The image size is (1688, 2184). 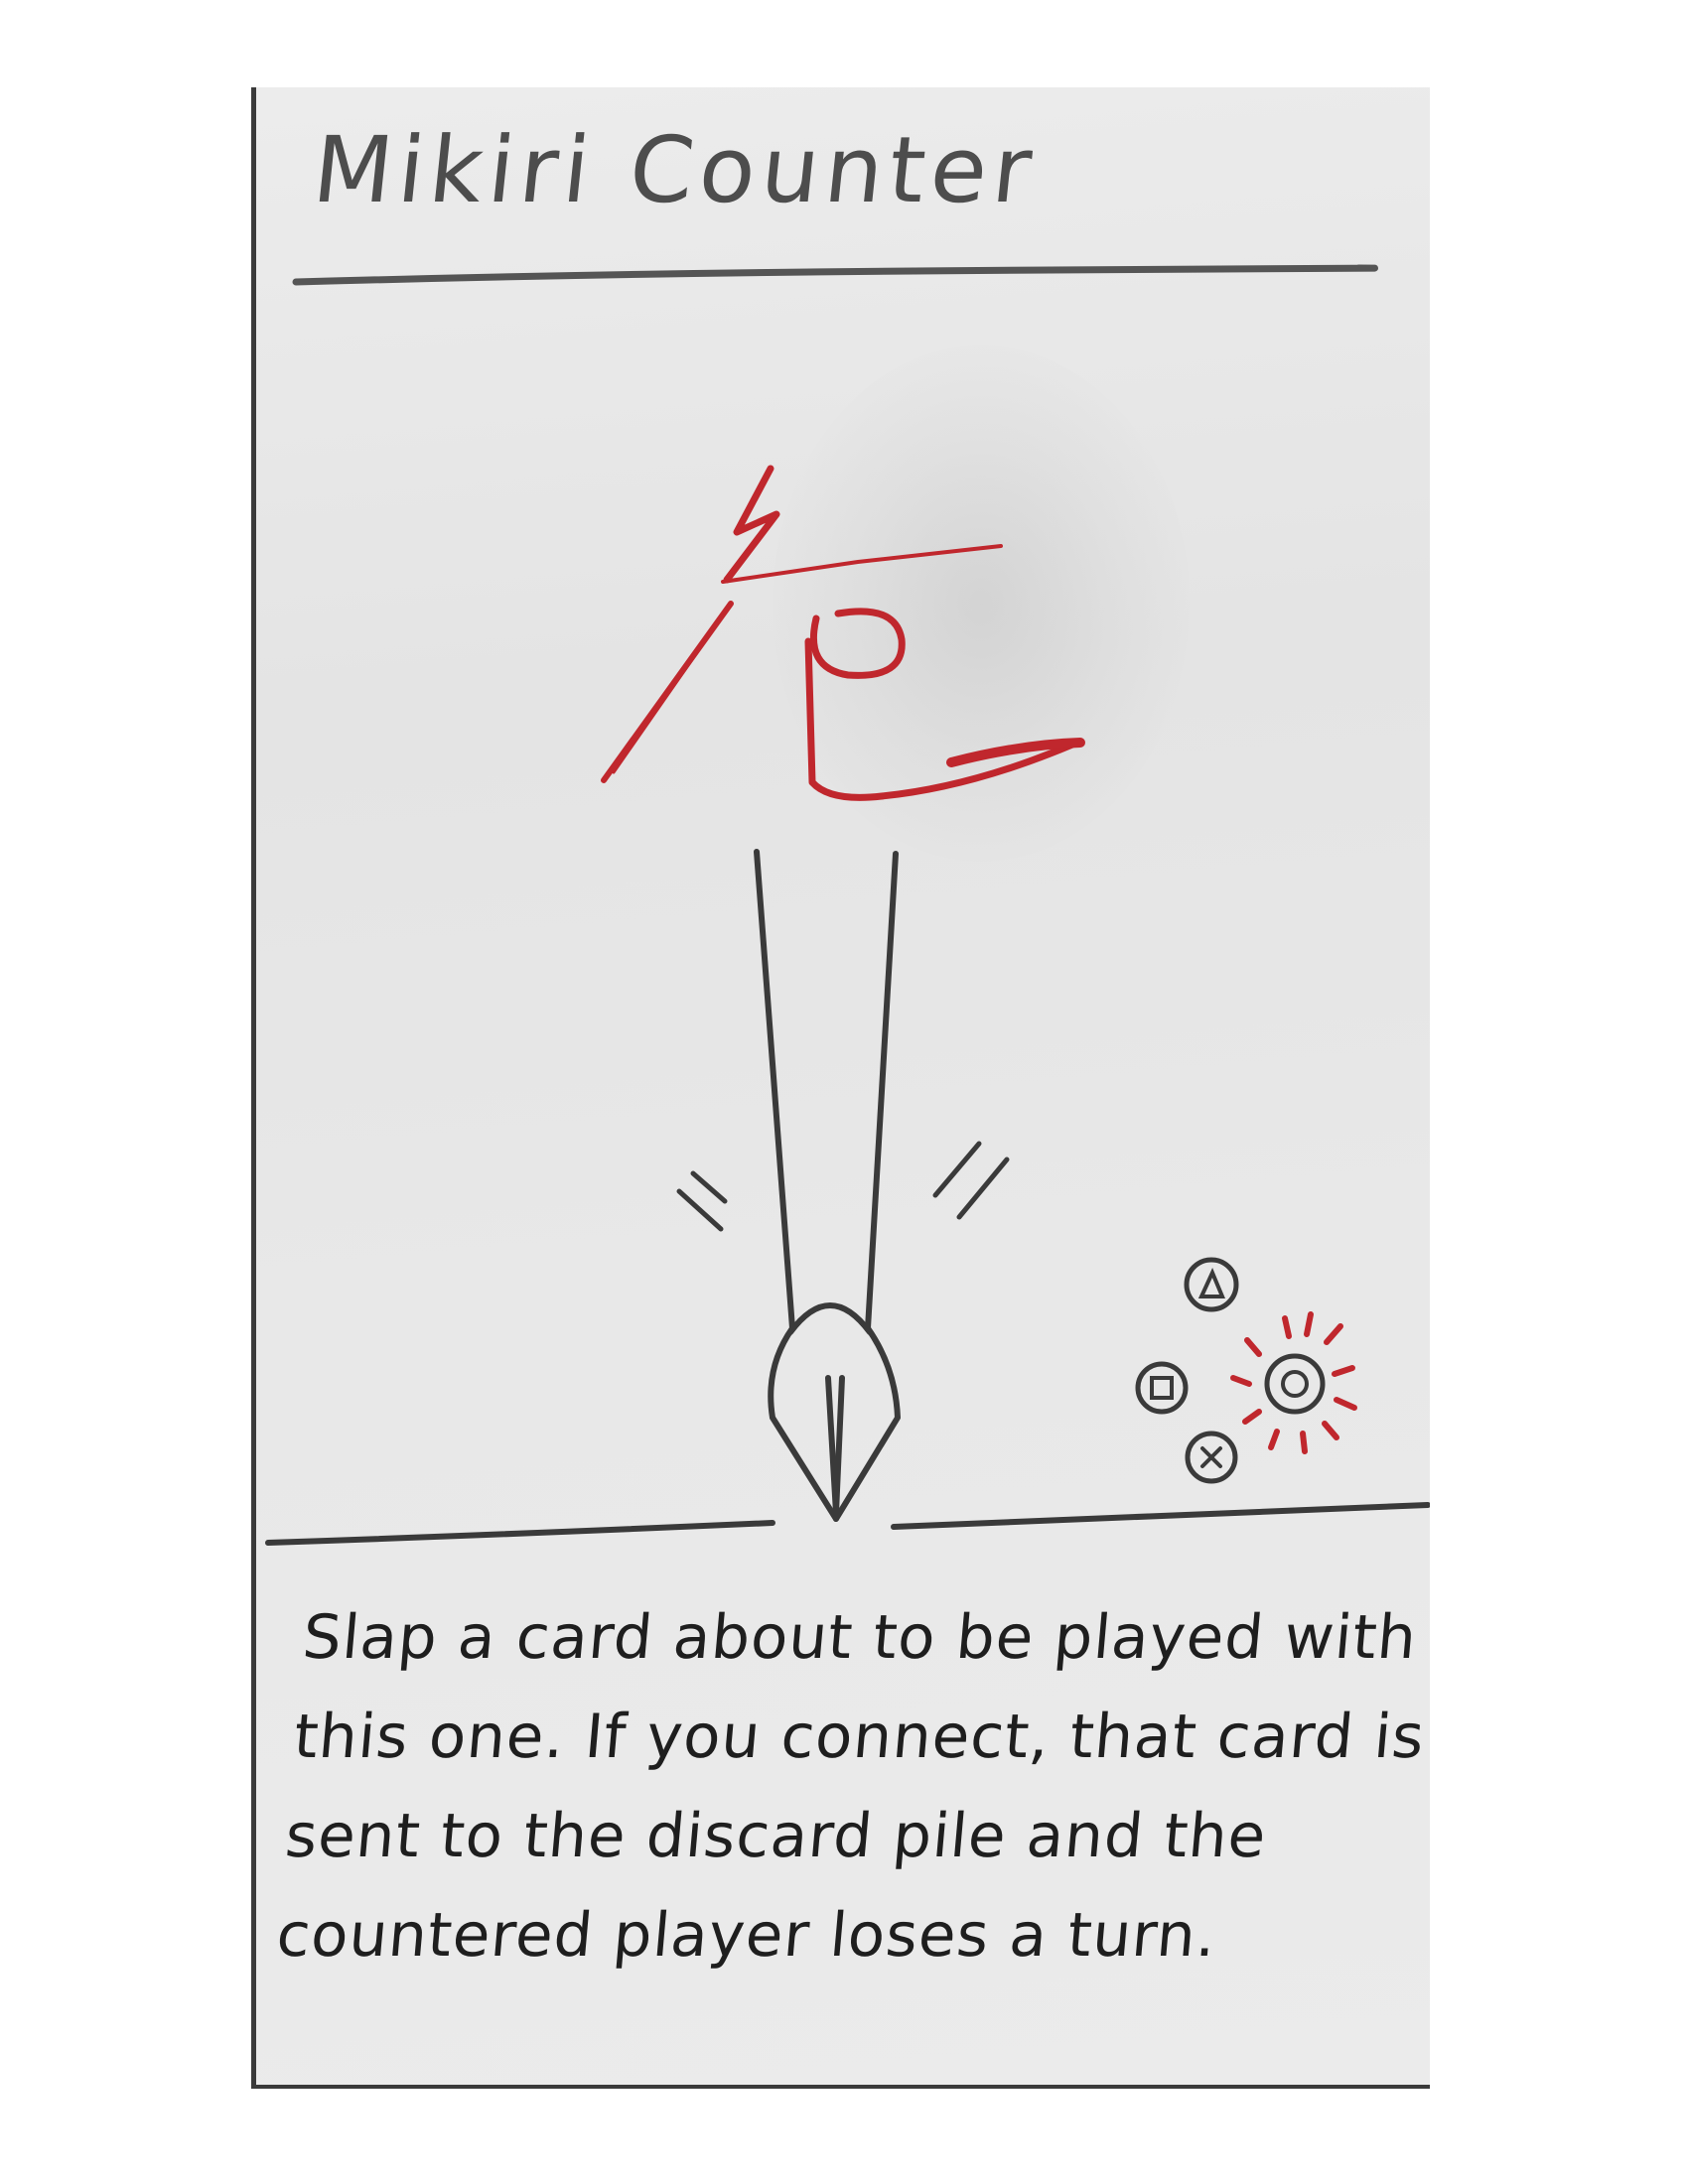 I want to click on ground-line, so click(x=847, y=1524).